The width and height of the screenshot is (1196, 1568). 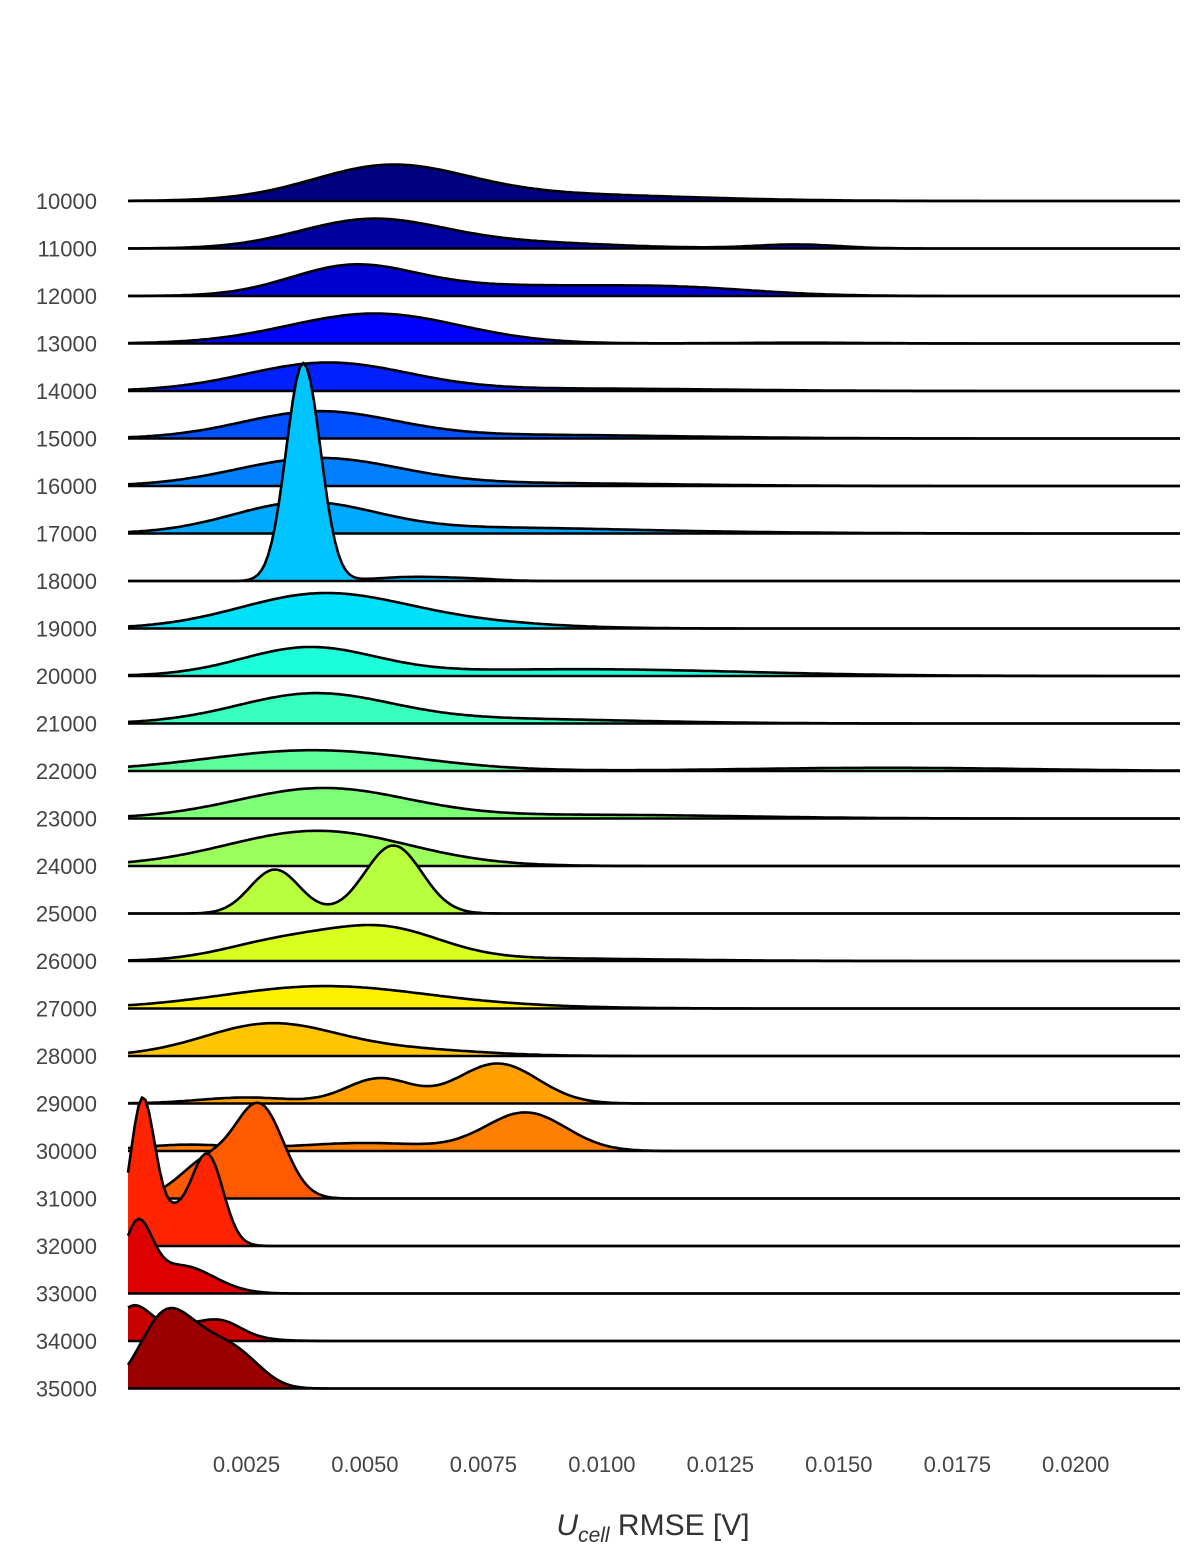 What do you see at coordinates (66, 296) in the screenshot?
I see `y-tick-label-12000: 12000` at bounding box center [66, 296].